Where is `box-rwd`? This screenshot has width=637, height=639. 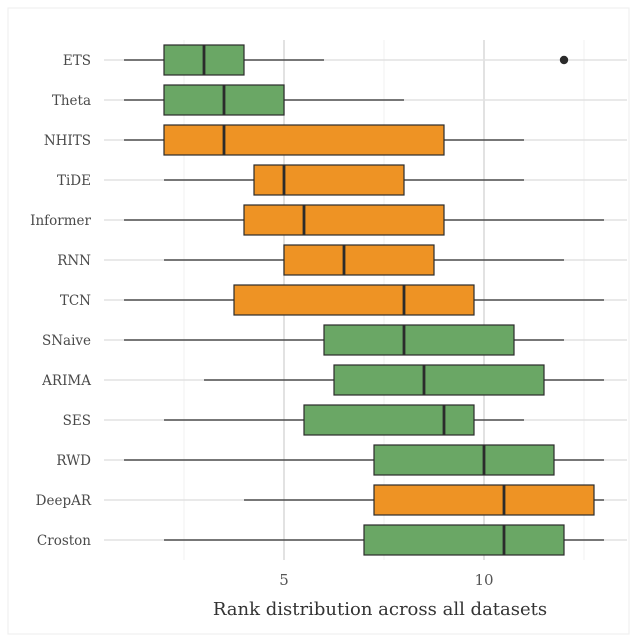
box-rwd is located at coordinates (464, 460).